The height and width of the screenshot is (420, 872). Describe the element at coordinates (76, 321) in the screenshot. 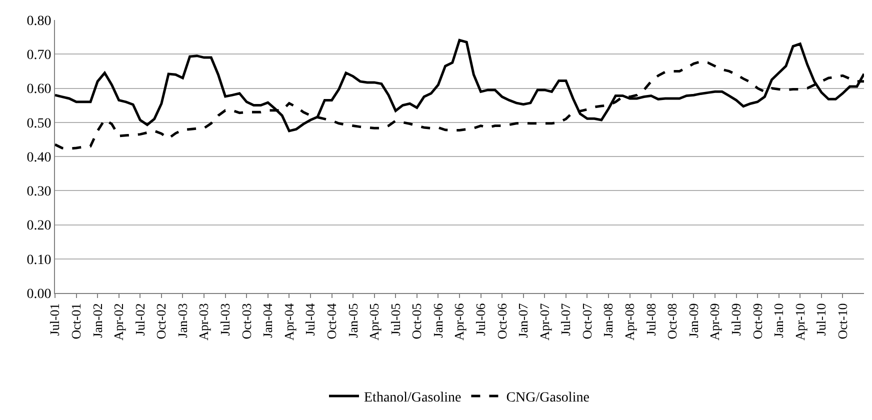

I see `x-tick-label: Oct-01` at that location.